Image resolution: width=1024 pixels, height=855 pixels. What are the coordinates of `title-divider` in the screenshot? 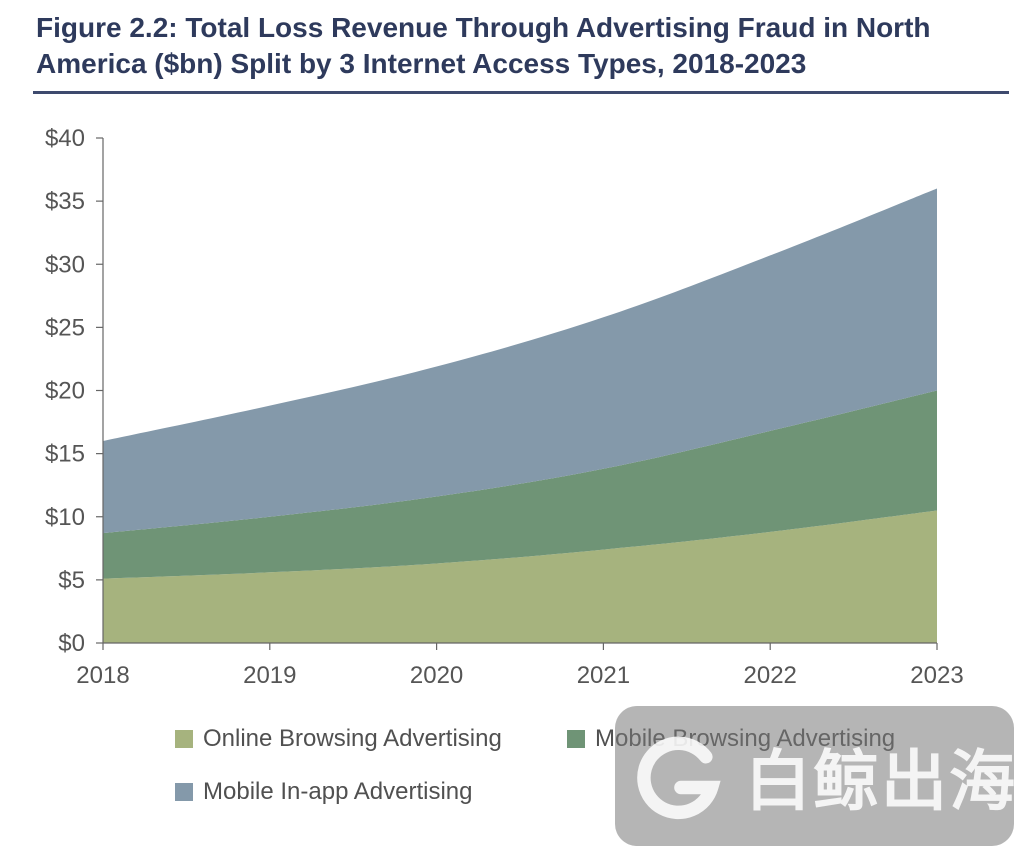 It's located at (521, 92).